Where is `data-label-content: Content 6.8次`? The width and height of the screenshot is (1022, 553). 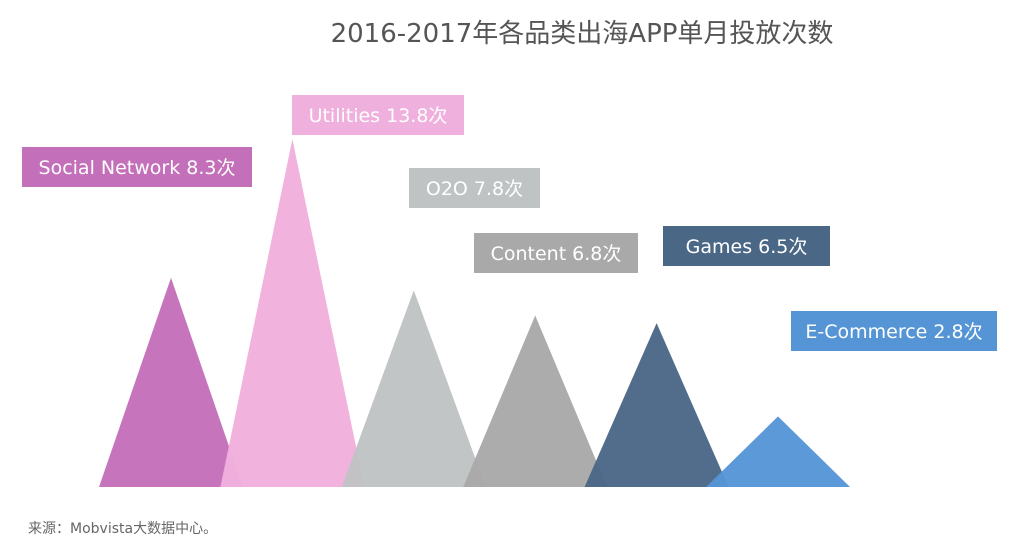
data-label-content: Content 6.8次 is located at coordinates (556, 253).